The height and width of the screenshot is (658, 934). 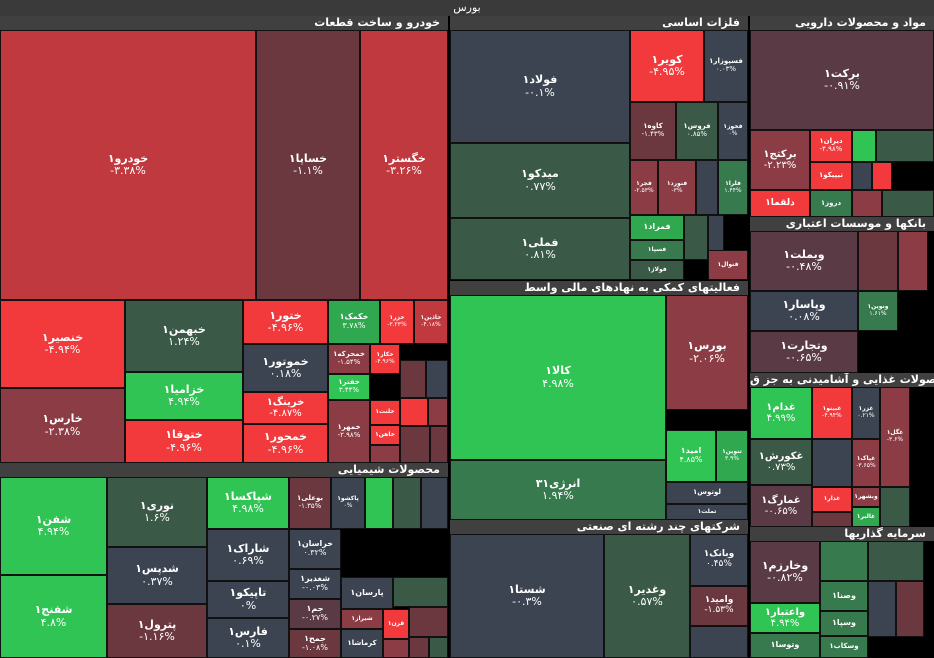 I want to click on stock-tile: خفنر۱ ۳.۴۴%, so click(x=349, y=387).